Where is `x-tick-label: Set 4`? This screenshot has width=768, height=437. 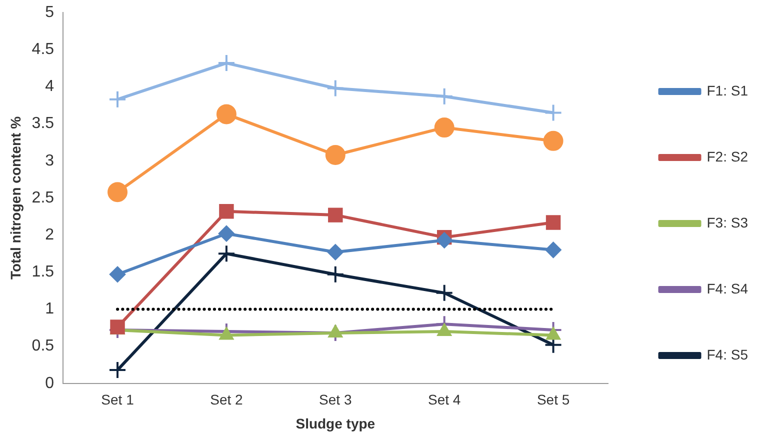
x-tick-label: Set 4 is located at coordinates (444, 400).